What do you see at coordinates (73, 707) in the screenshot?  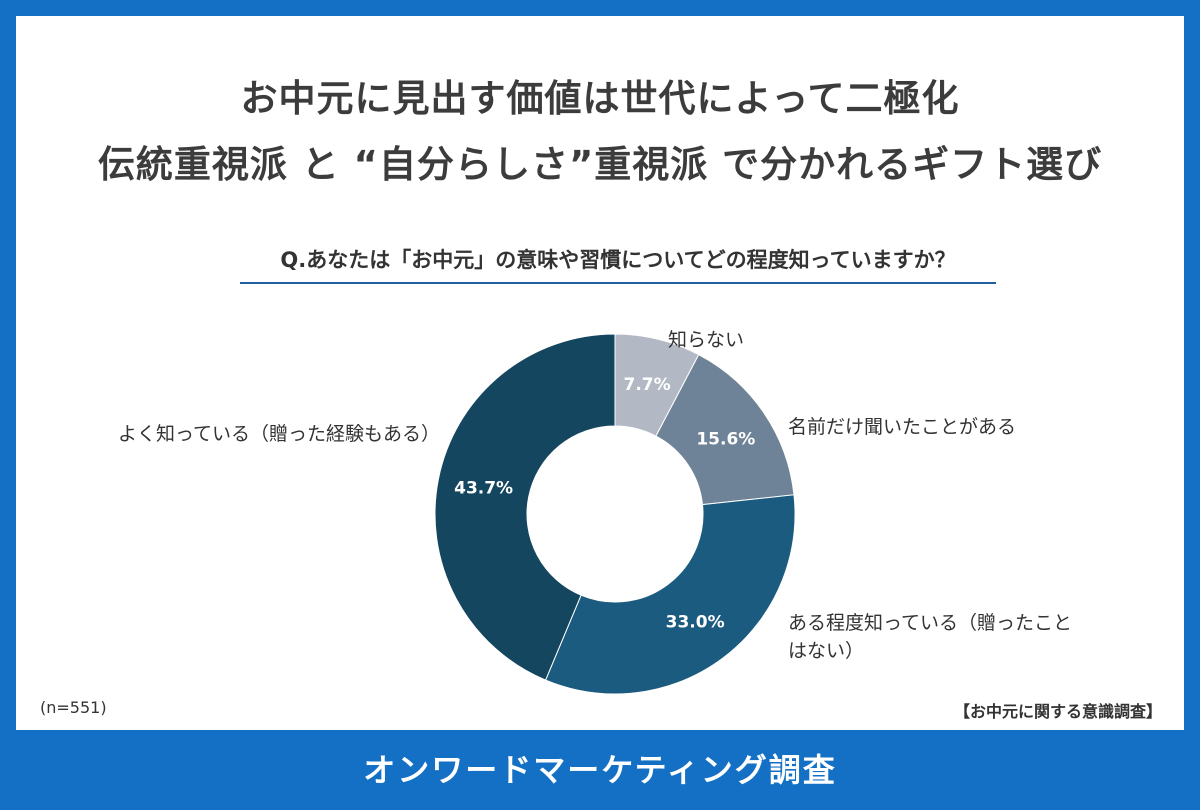 I see `sample-size: (n=551)` at bounding box center [73, 707].